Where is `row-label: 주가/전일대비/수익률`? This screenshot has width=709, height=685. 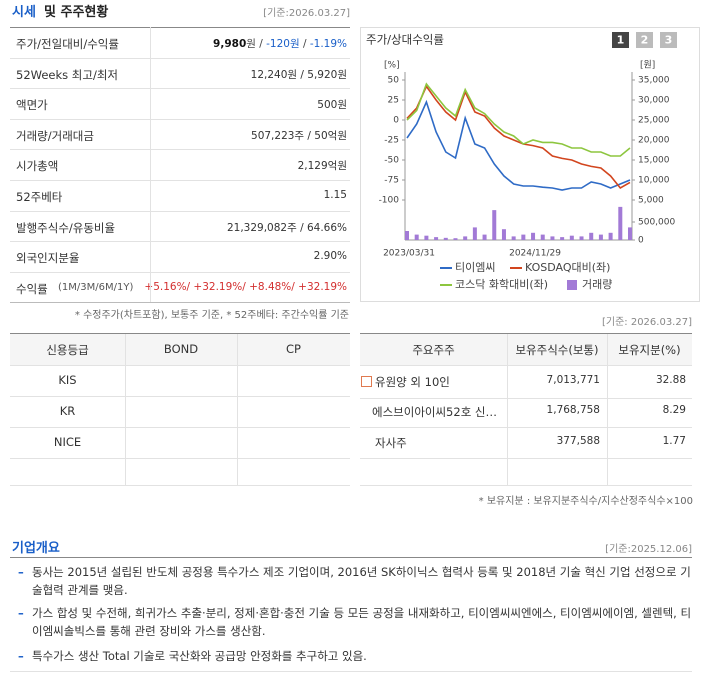
row-label: 주가/전일대비/수익률 is located at coordinates (67, 44).